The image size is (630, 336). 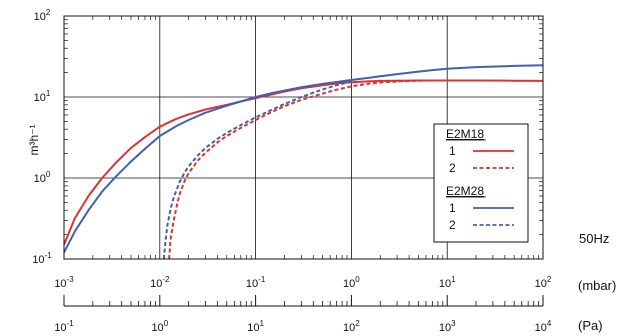 What do you see at coordinates (64, 282) in the screenshot?
I see `x-tick-label: 10⁻³` at bounding box center [64, 282].